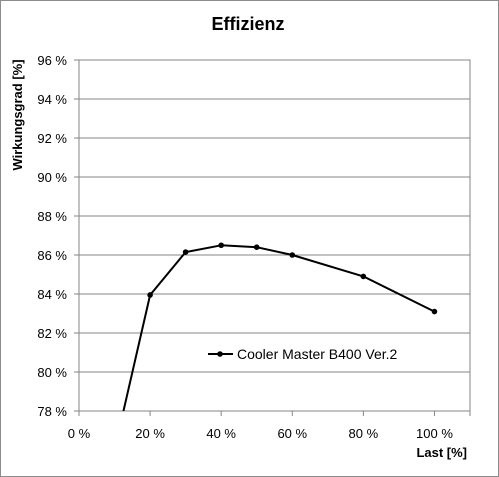 This screenshot has width=499, height=477. I want to click on y-tick-label: 88 %, so click(52, 216).